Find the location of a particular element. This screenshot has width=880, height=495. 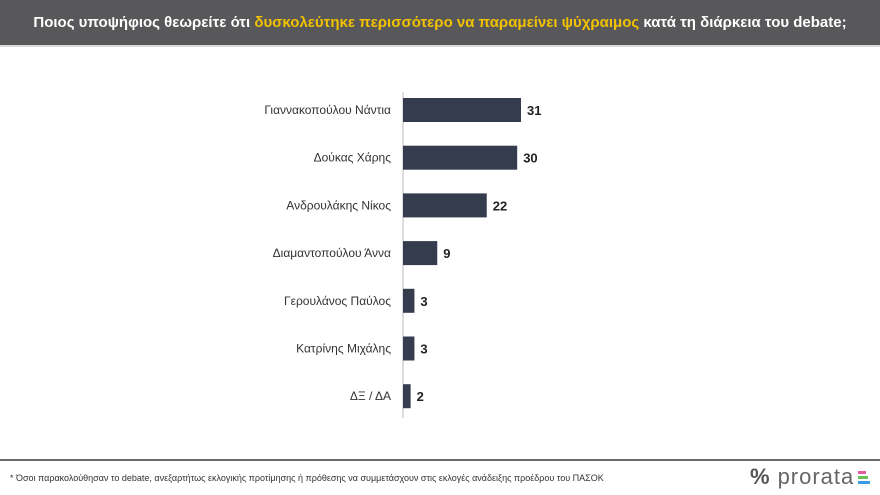

category-label: Κατρίνης Μιχάλης is located at coordinates (343, 349).